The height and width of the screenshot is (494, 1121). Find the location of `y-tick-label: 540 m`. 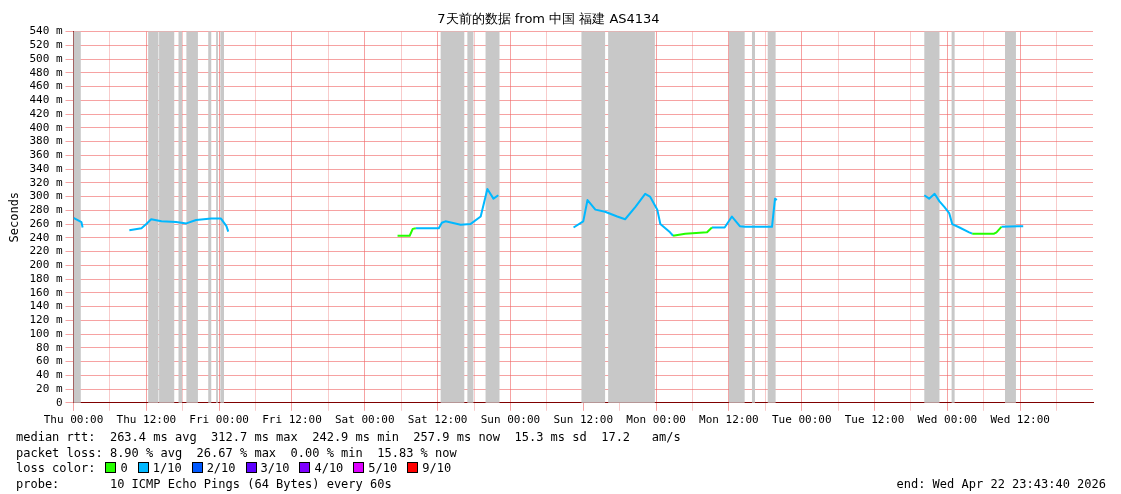

y-tick-label: 540 m is located at coordinates (46, 31).